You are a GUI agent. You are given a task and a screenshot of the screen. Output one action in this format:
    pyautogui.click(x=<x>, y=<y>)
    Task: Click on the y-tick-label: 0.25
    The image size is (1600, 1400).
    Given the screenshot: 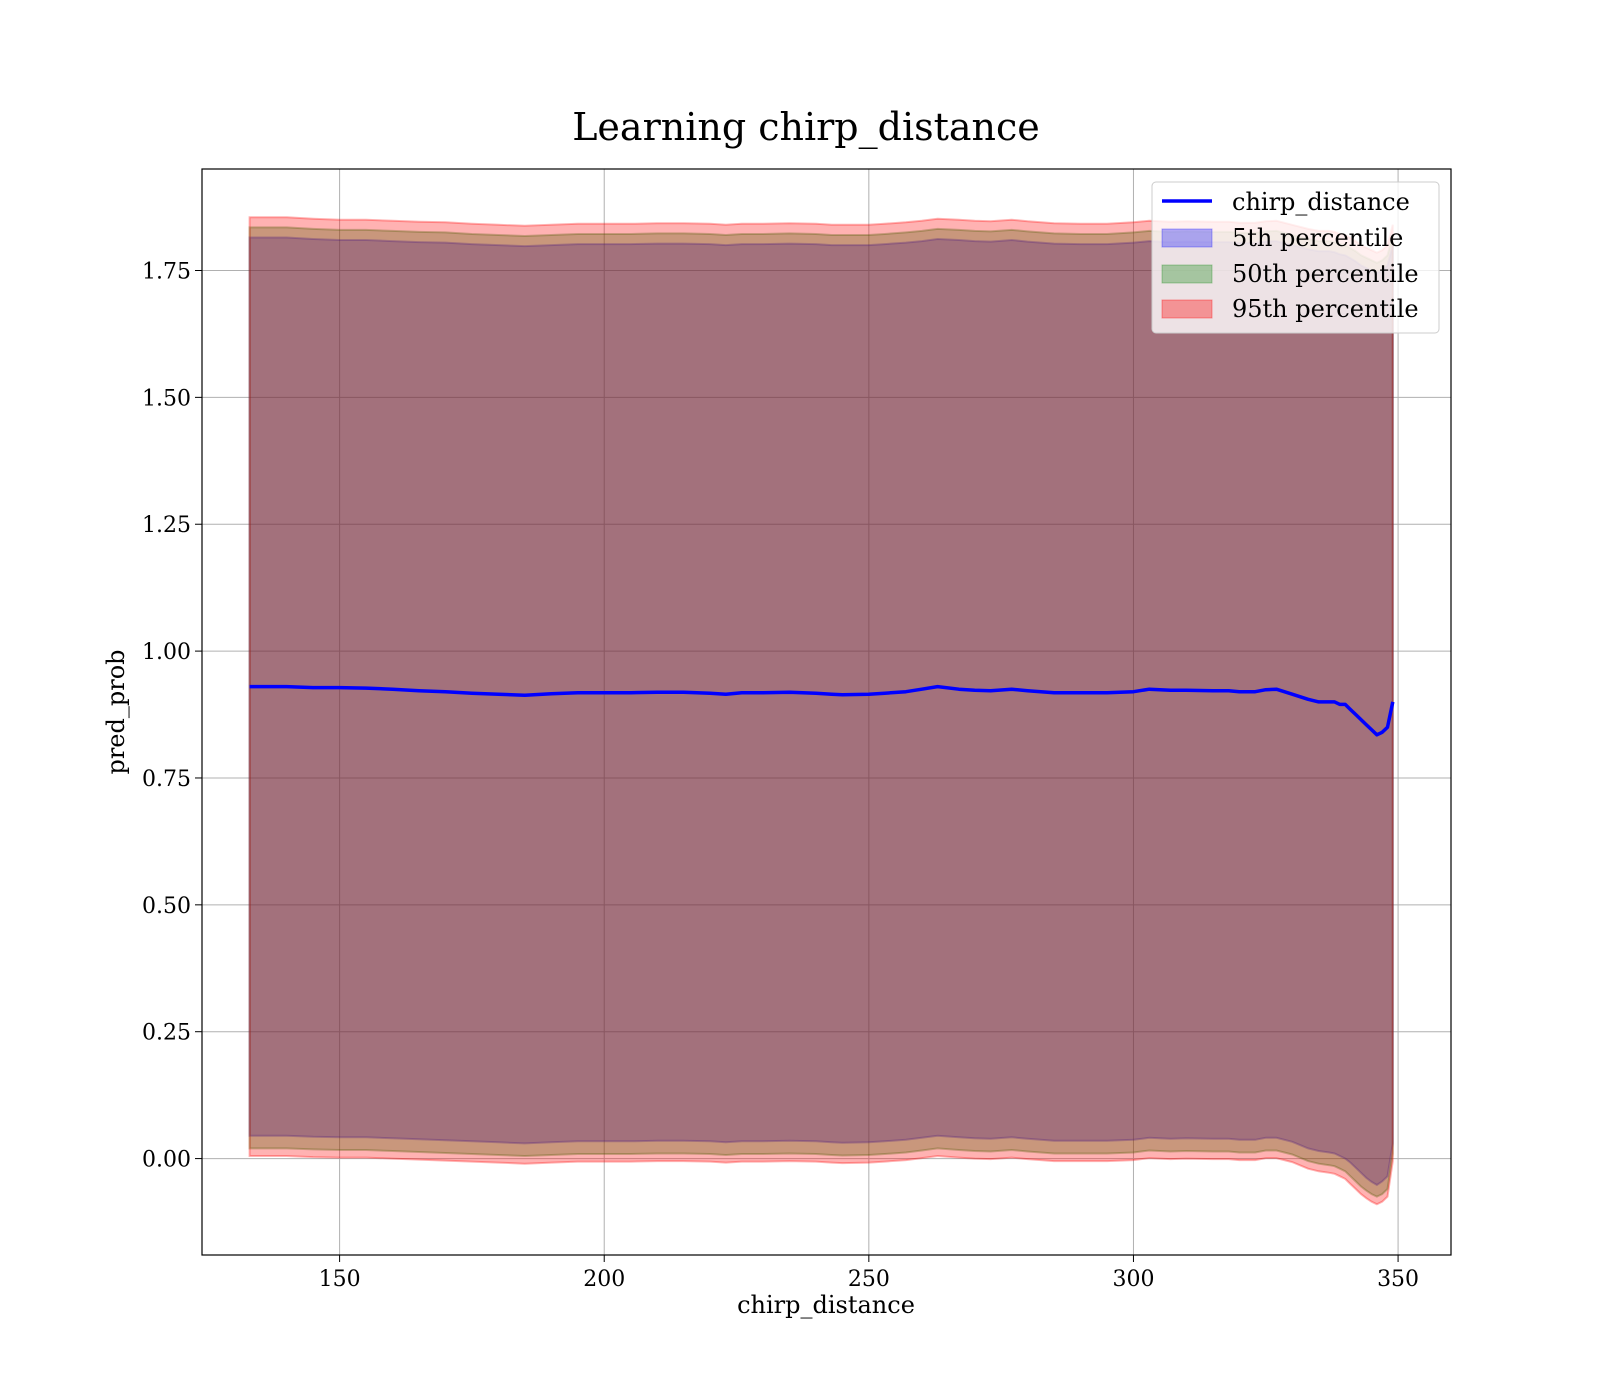 What is the action you would take?
    pyautogui.click(x=166, y=1033)
    